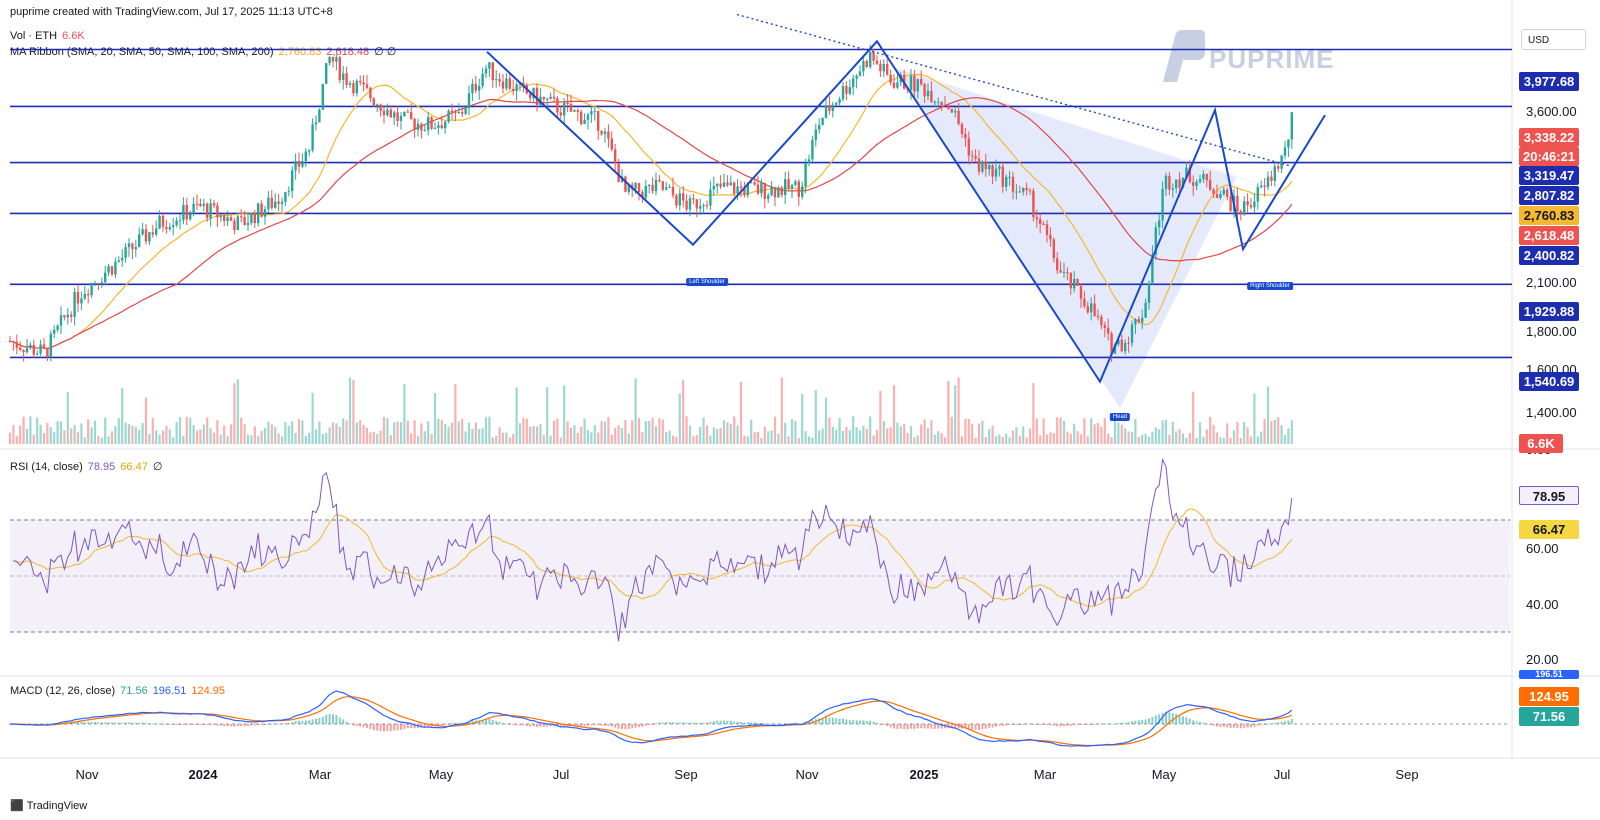 The image size is (1600, 820). What do you see at coordinates (1553, 39) in the screenshot?
I see `currency-selector: USD` at bounding box center [1553, 39].